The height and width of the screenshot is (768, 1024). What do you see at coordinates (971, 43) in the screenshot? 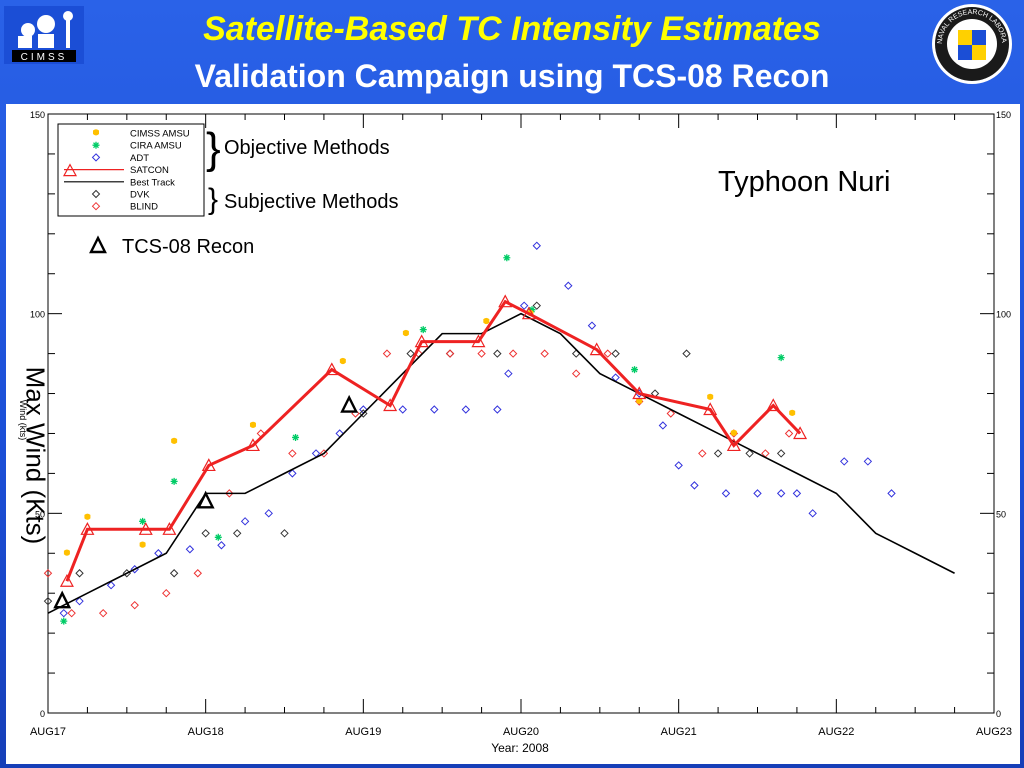
I see `nrl-logo: NAVAL RESEARCH LABORATORY` at bounding box center [971, 43].